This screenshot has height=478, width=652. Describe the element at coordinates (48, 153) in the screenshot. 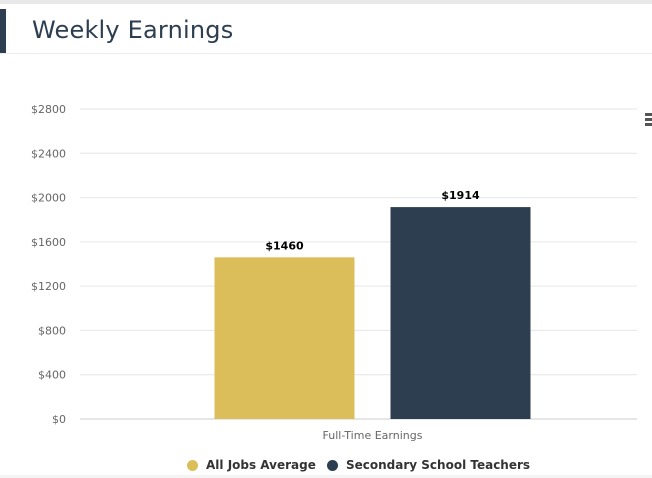

I see `y-tick-label: $2400` at that location.